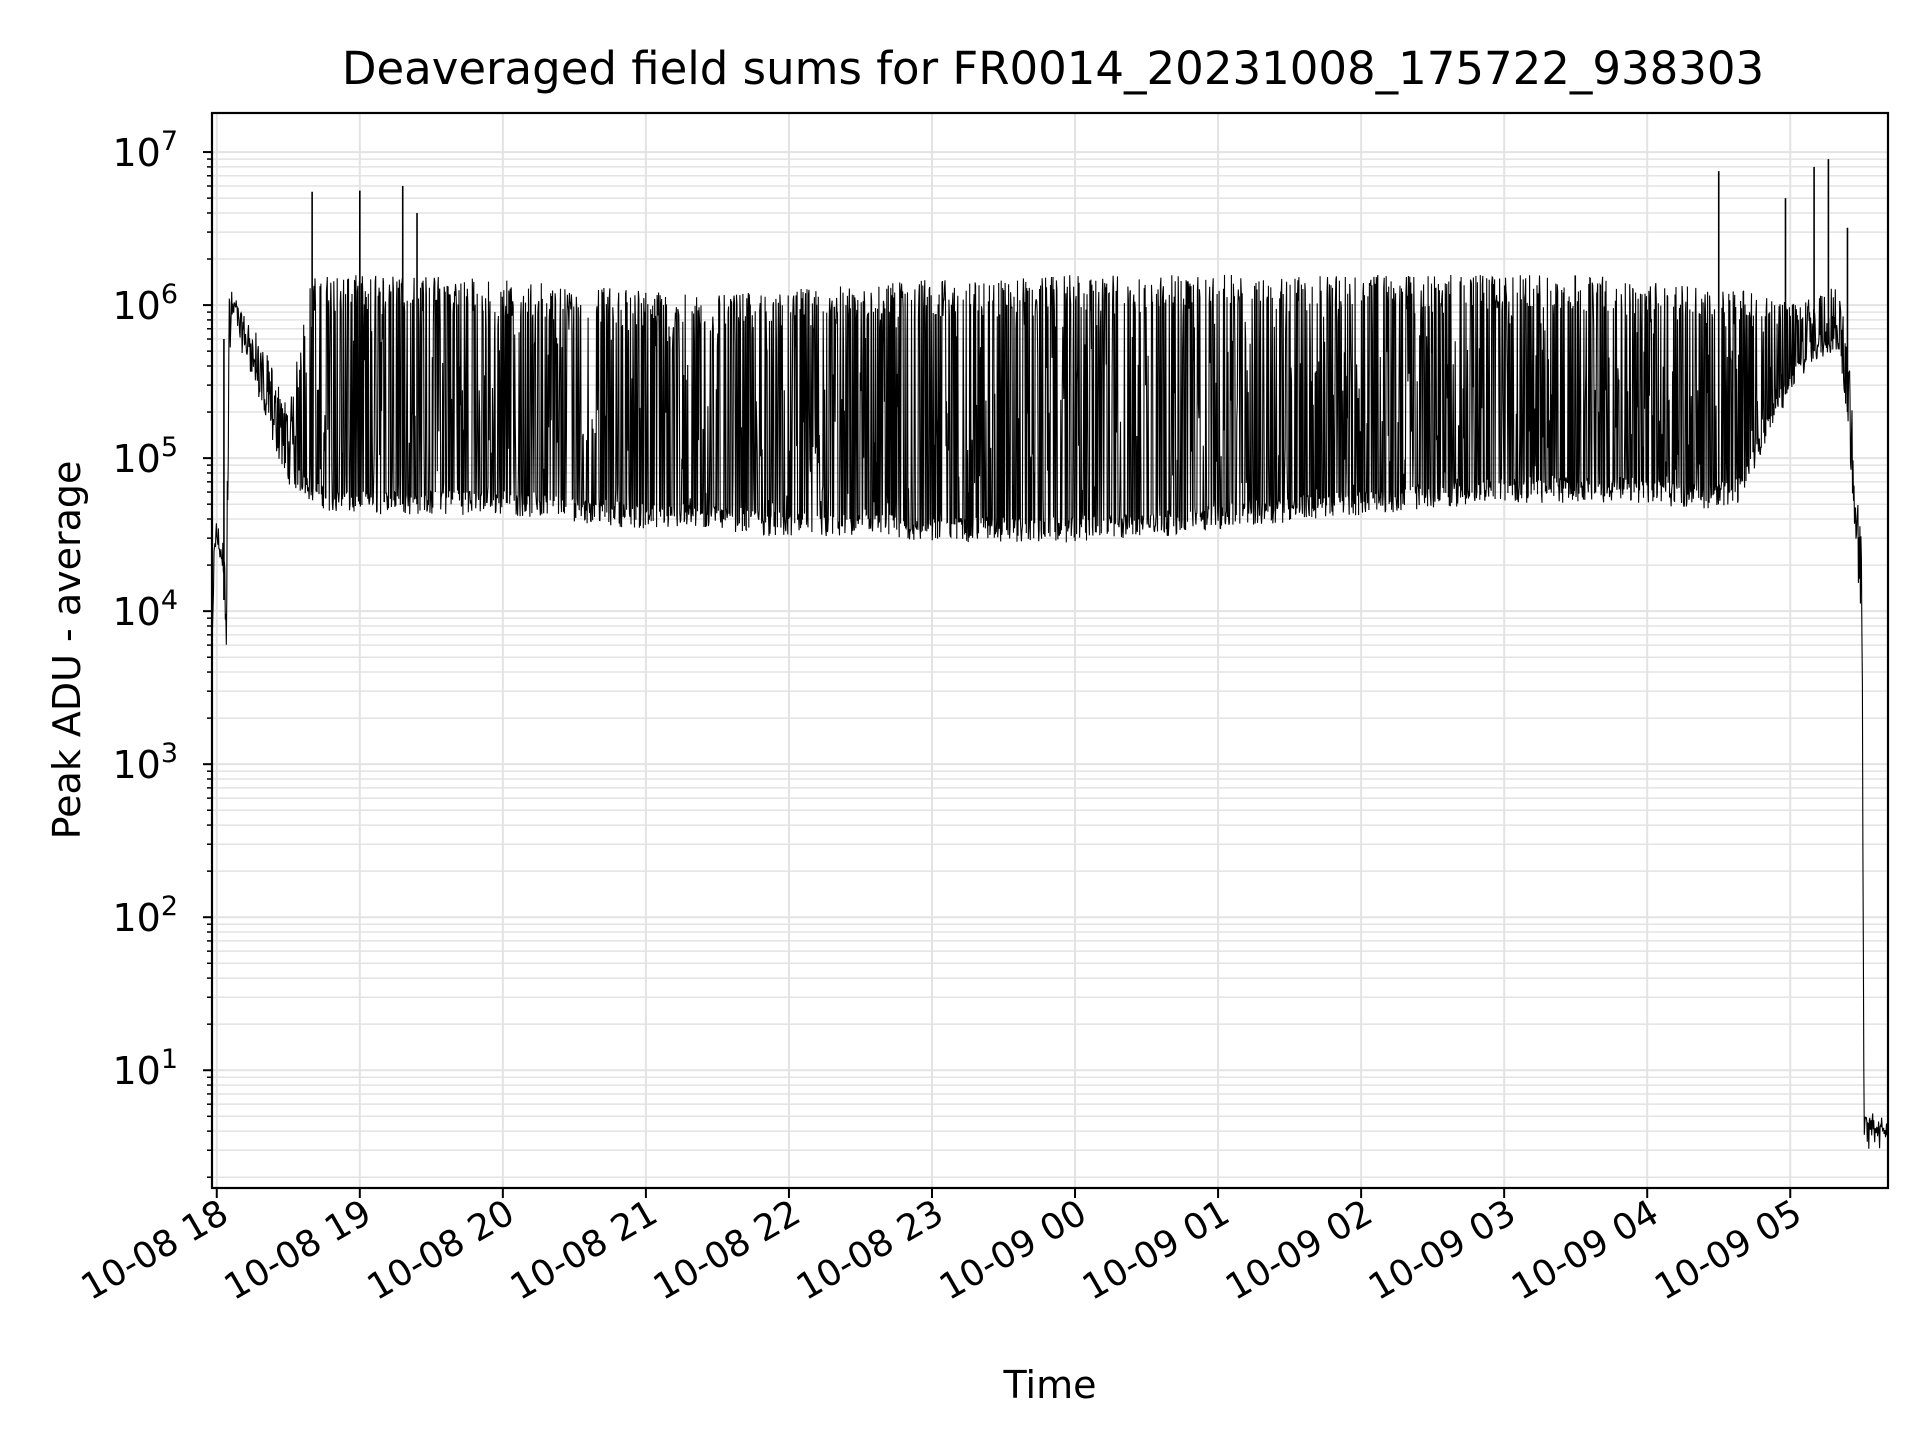  I want to click on x-tick-label: 10-09 05, so click(1728, 1250).